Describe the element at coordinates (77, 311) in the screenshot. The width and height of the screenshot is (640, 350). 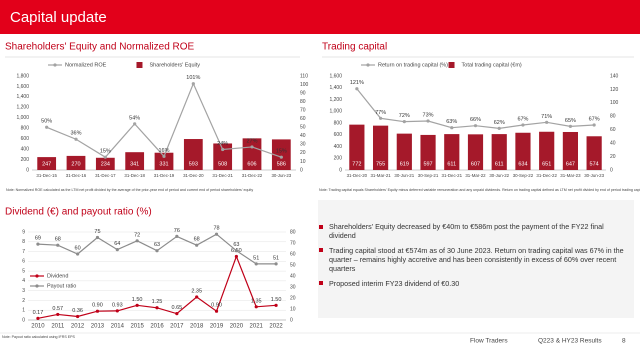
I see `point-label: 0.36` at that location.